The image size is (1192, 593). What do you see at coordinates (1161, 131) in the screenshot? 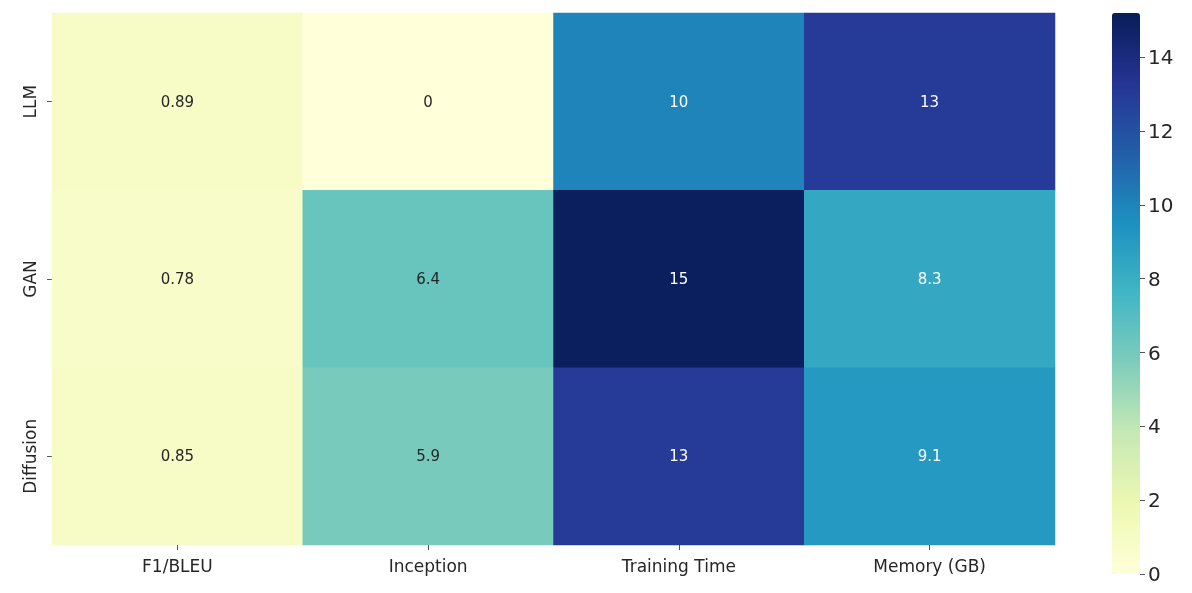
I see `color-bar-label: 12` at bounding box center [1161, 131].